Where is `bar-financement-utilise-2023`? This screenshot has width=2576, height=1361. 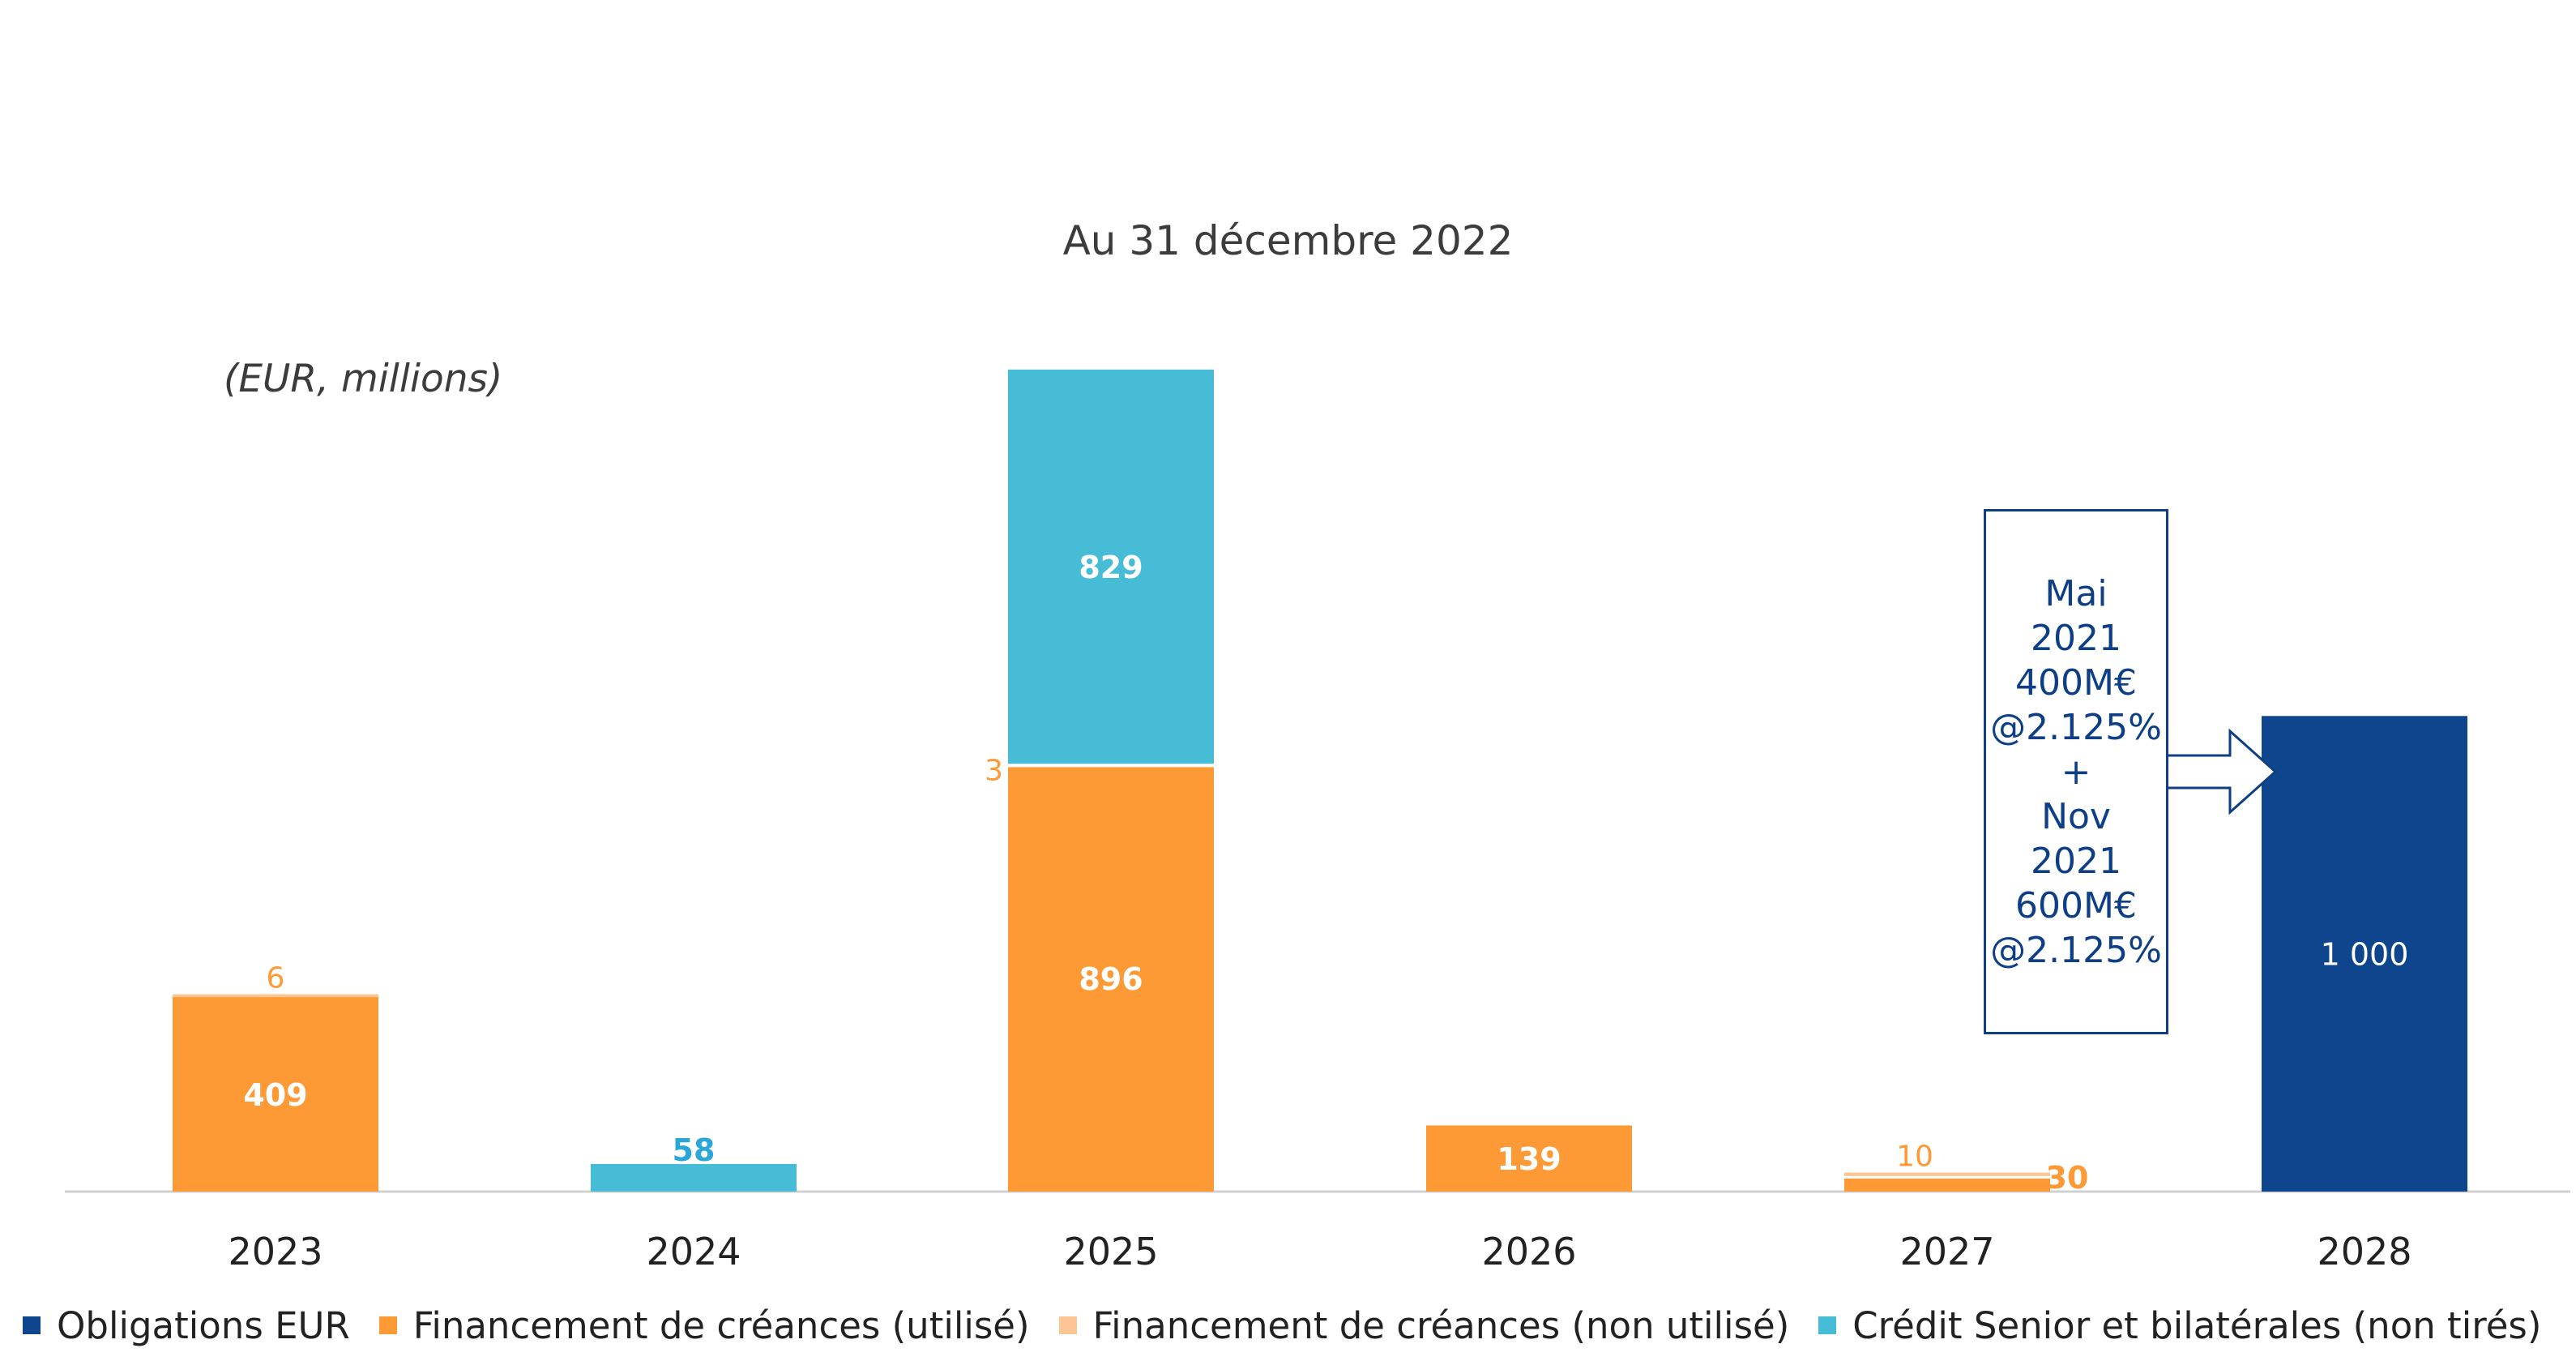
bar-financement-utilise-2023 is located at coordinates (275, 1094).